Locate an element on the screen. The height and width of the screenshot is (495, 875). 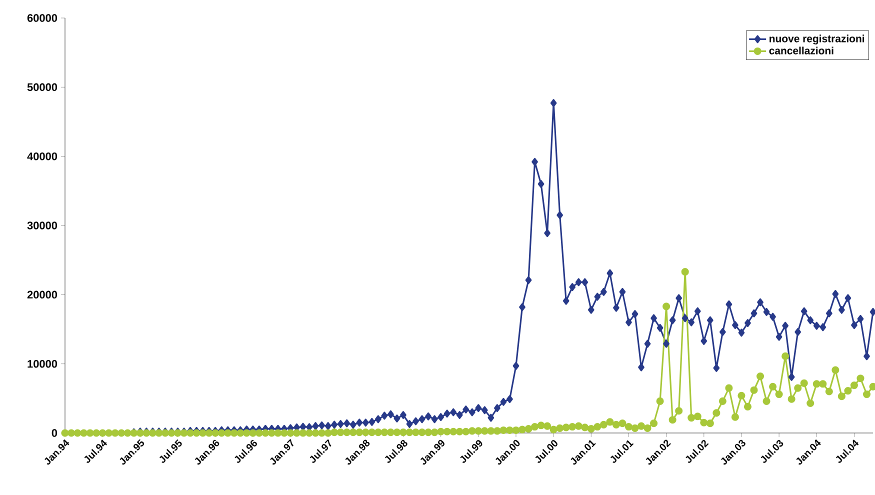
y-tick-label: 40000 is located at coordinates (42, 156).